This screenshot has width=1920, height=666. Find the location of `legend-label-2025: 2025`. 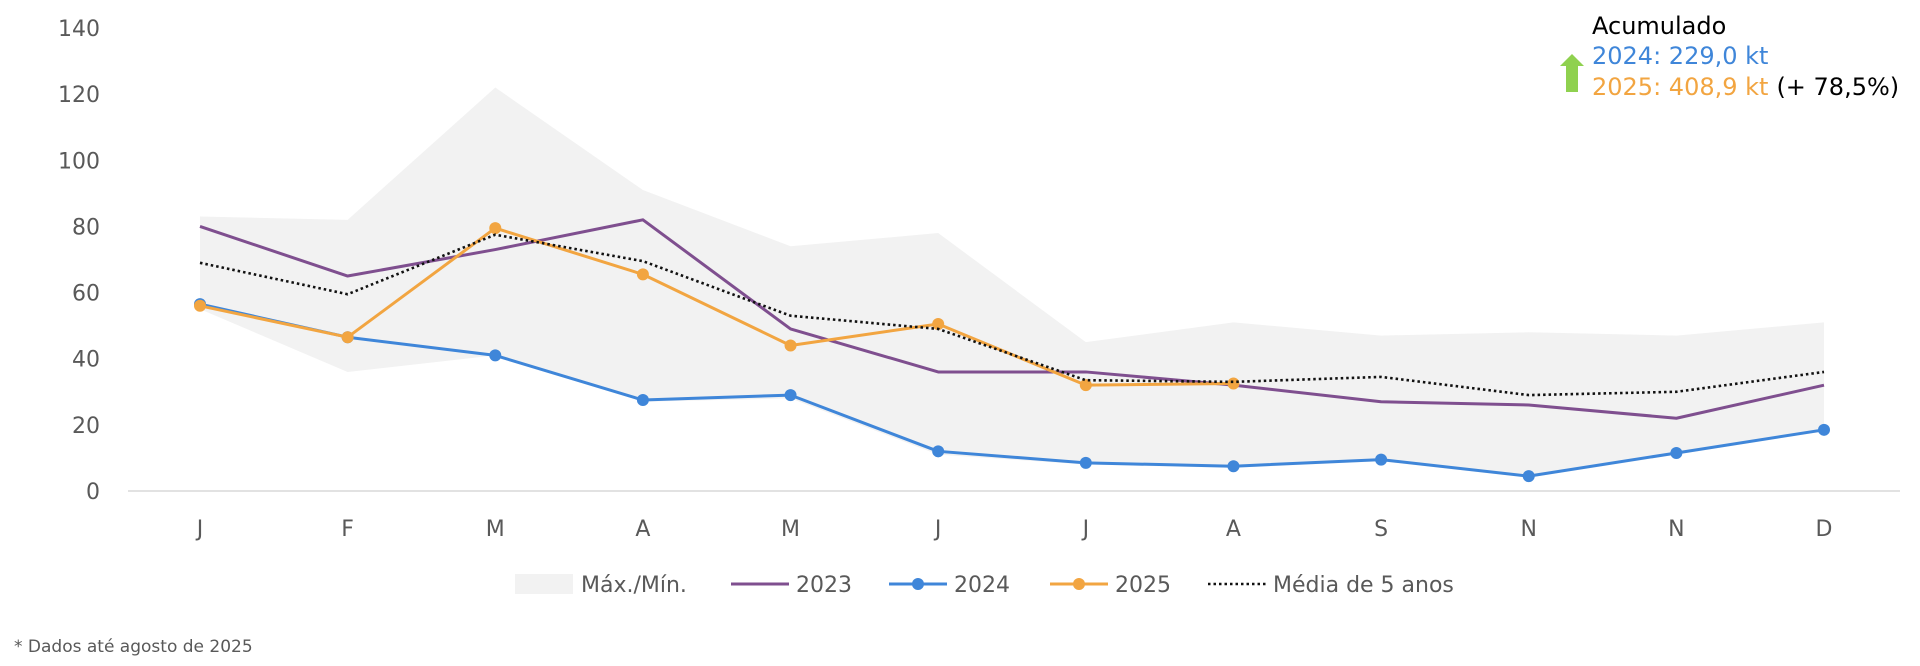

legend-label-2025: 2025 is located at coordinates (1143, 585).